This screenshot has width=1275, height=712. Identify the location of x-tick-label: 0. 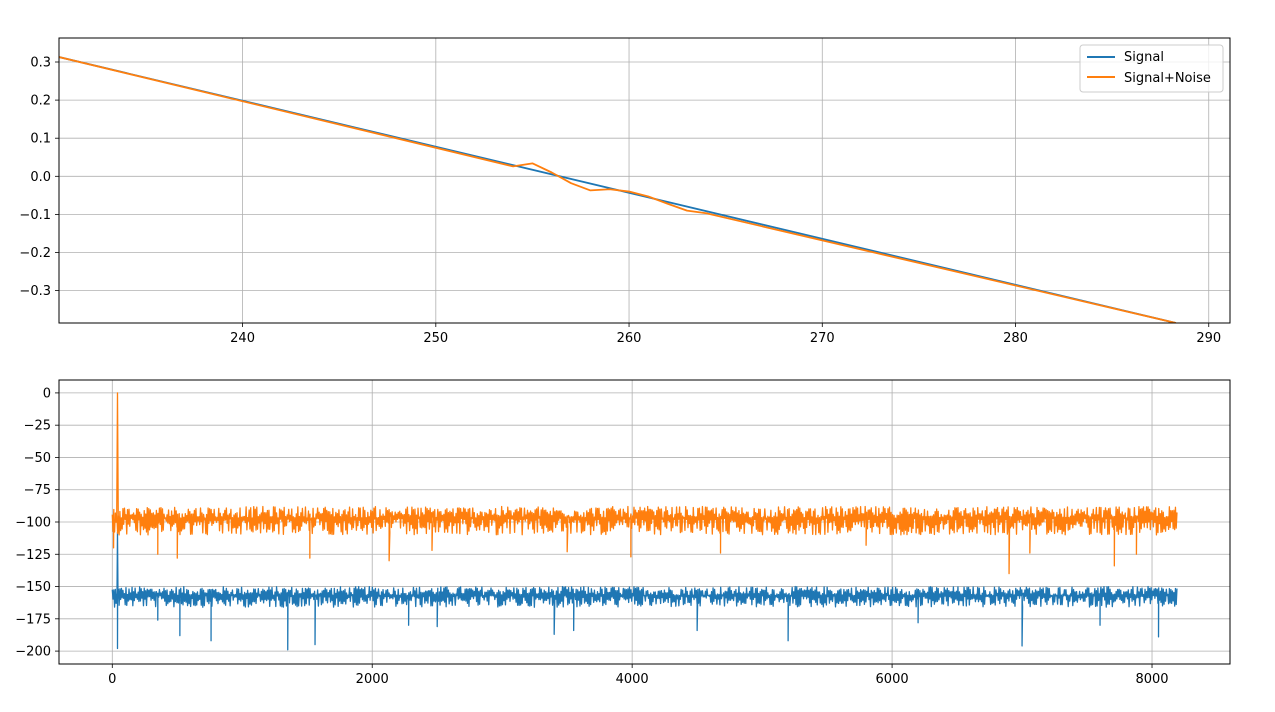
(112, 679).